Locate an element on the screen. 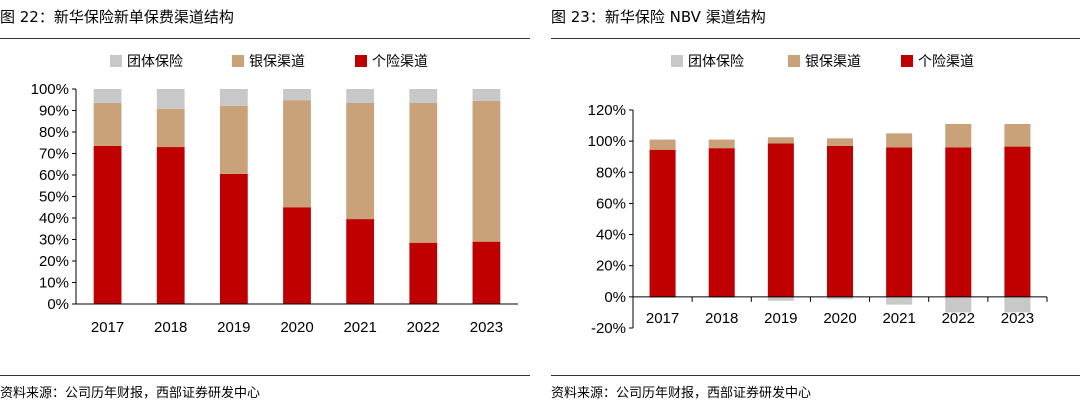  y-tick-label: 120% is located at coordinates (607, 110).